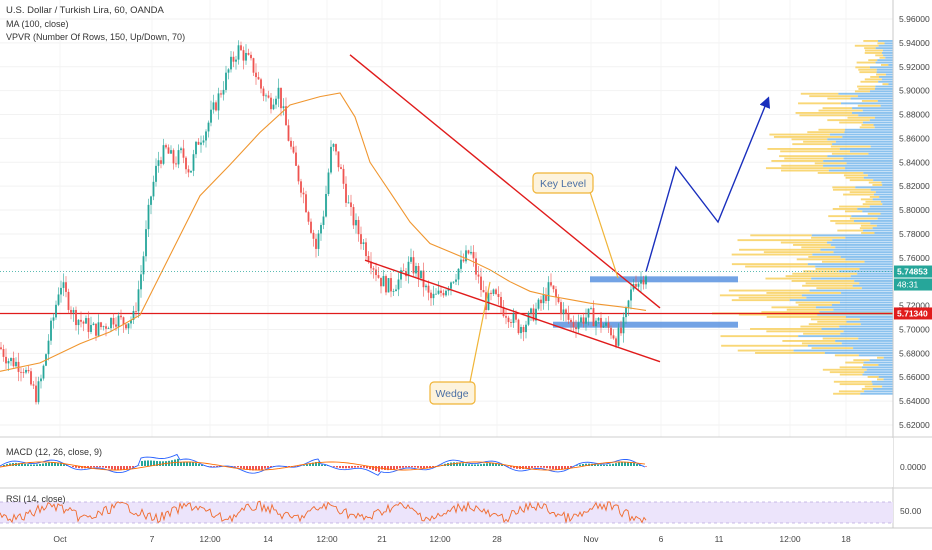 The image size is (932, 550). I want to click on rsi-pane: 50.00, so click(466, 505).